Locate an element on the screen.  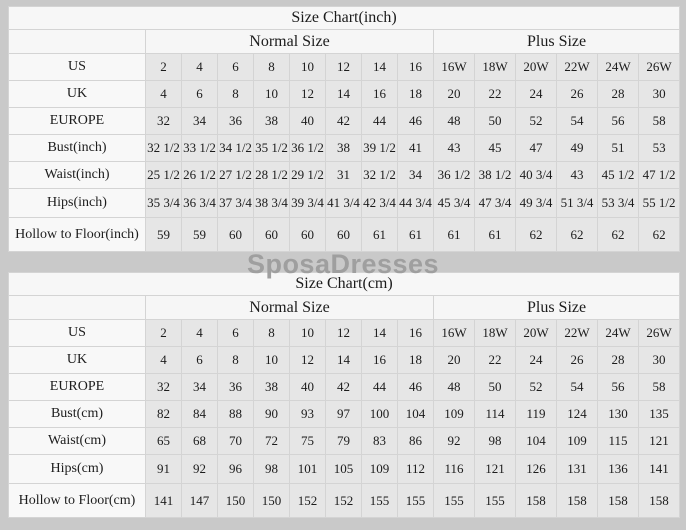
size-value-cell: 35 3/4 is located at coordinates (163, 203).